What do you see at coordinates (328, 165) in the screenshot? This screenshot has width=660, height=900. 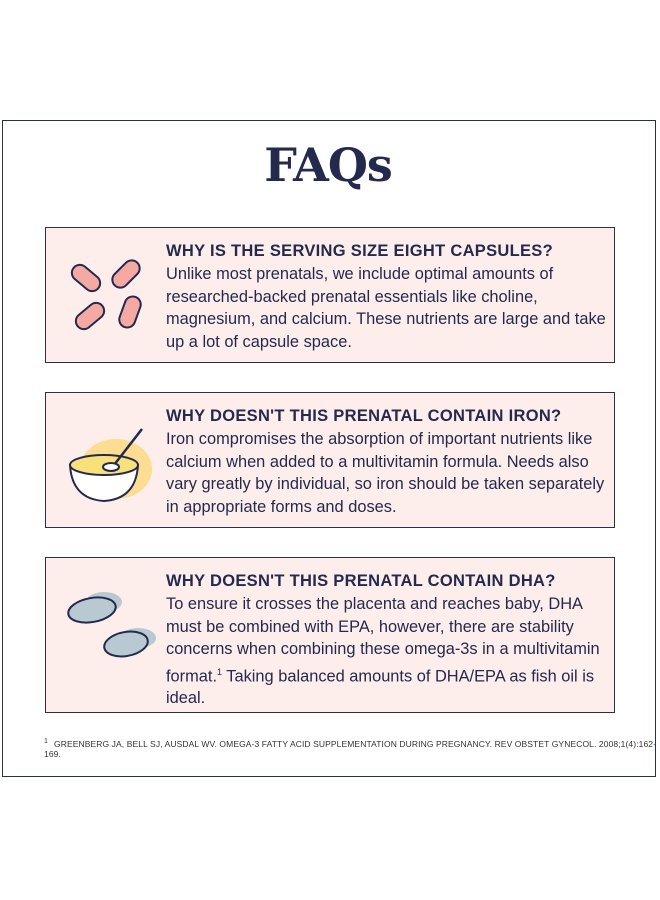 I see `title: FAQs` at bounding box center [328, 165].